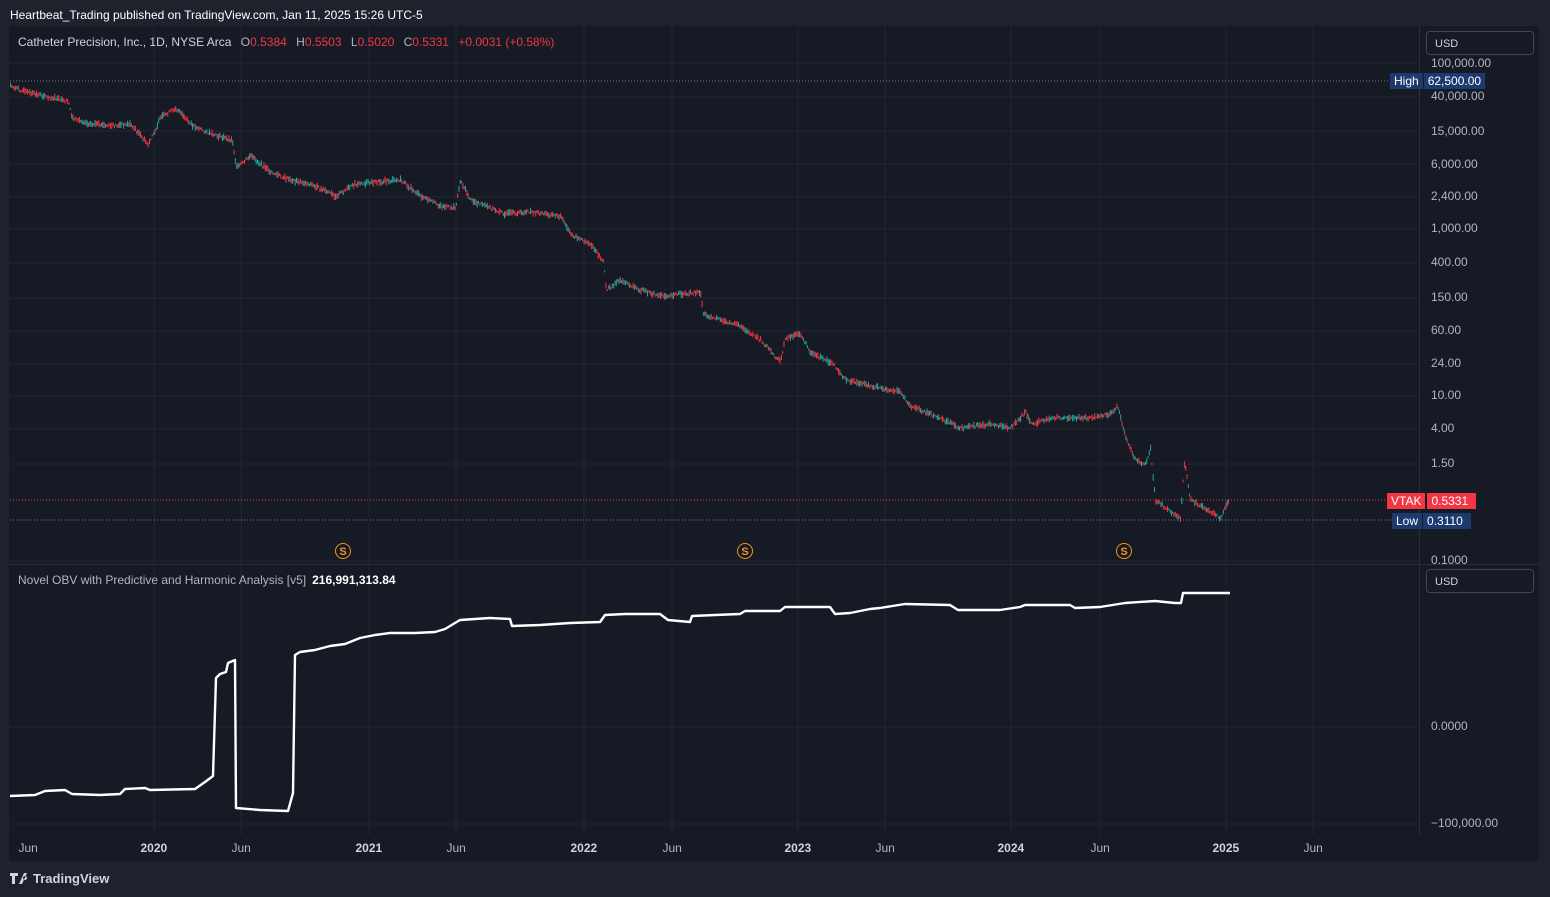 This screenshot has width=1550, height=897. Describe the element at coordinates (1407, 521) in the screenshot. I see `low-tag-label: Low` at that location.